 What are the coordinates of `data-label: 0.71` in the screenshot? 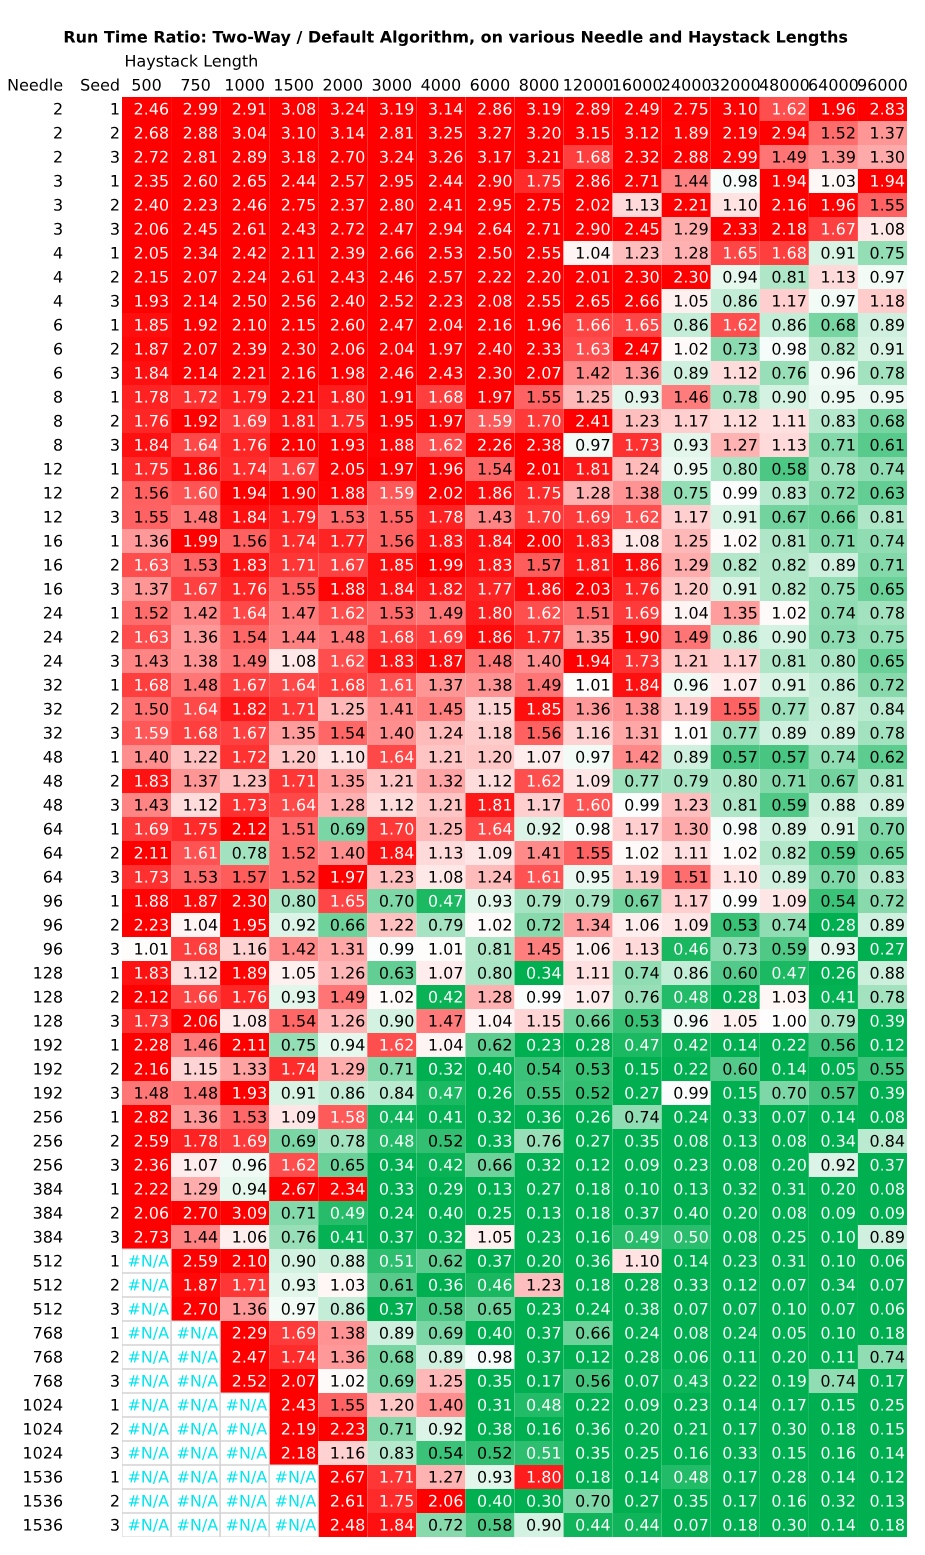 It's located at (396, 1428).